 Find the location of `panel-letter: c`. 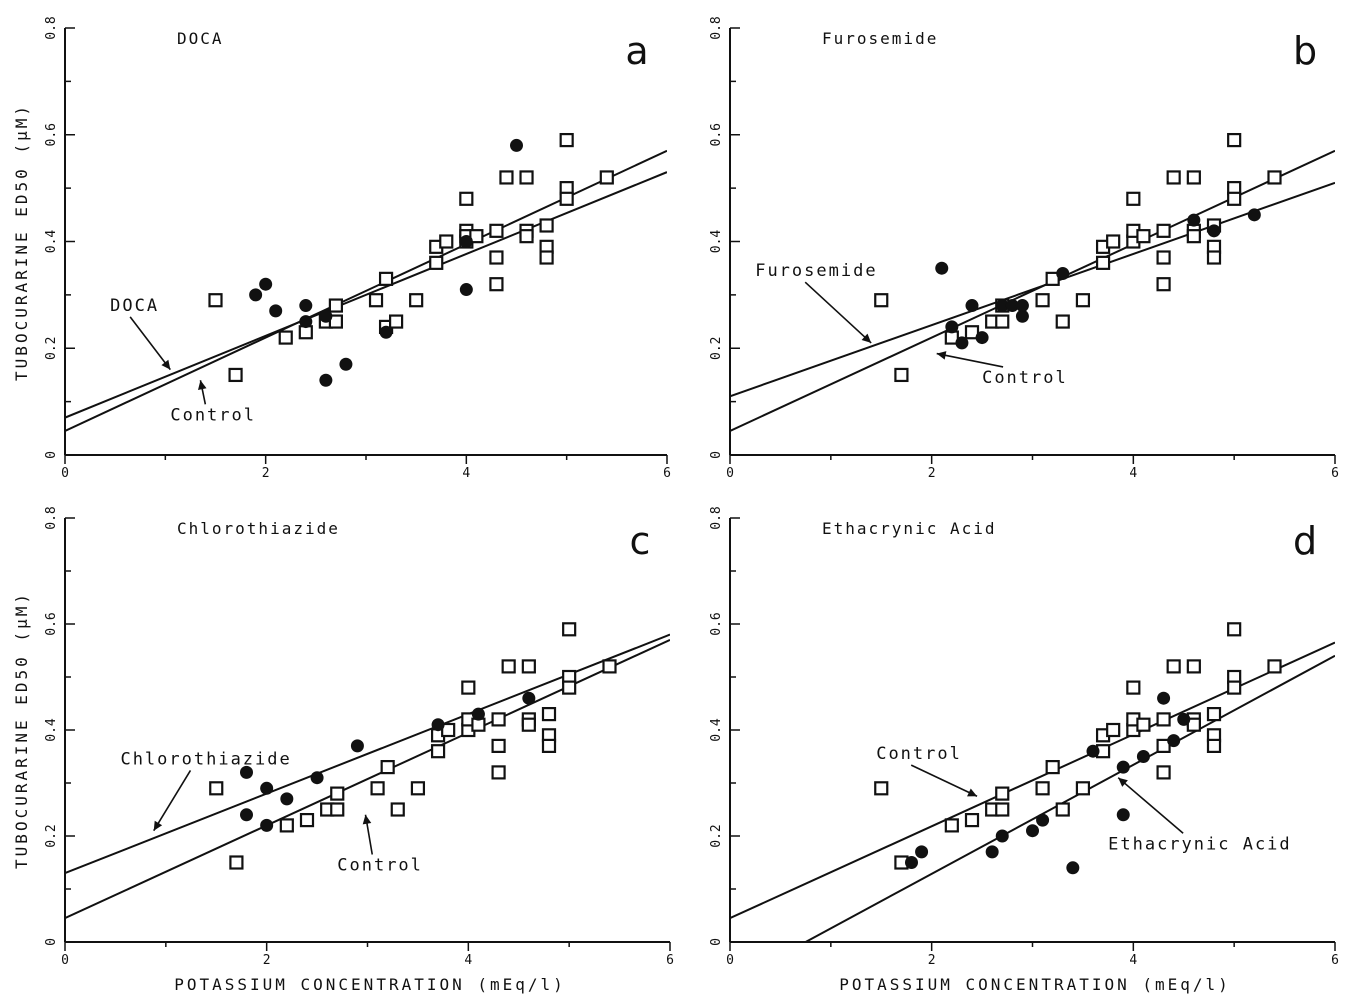

panel-letter: c is located at coordinates (640, 541).